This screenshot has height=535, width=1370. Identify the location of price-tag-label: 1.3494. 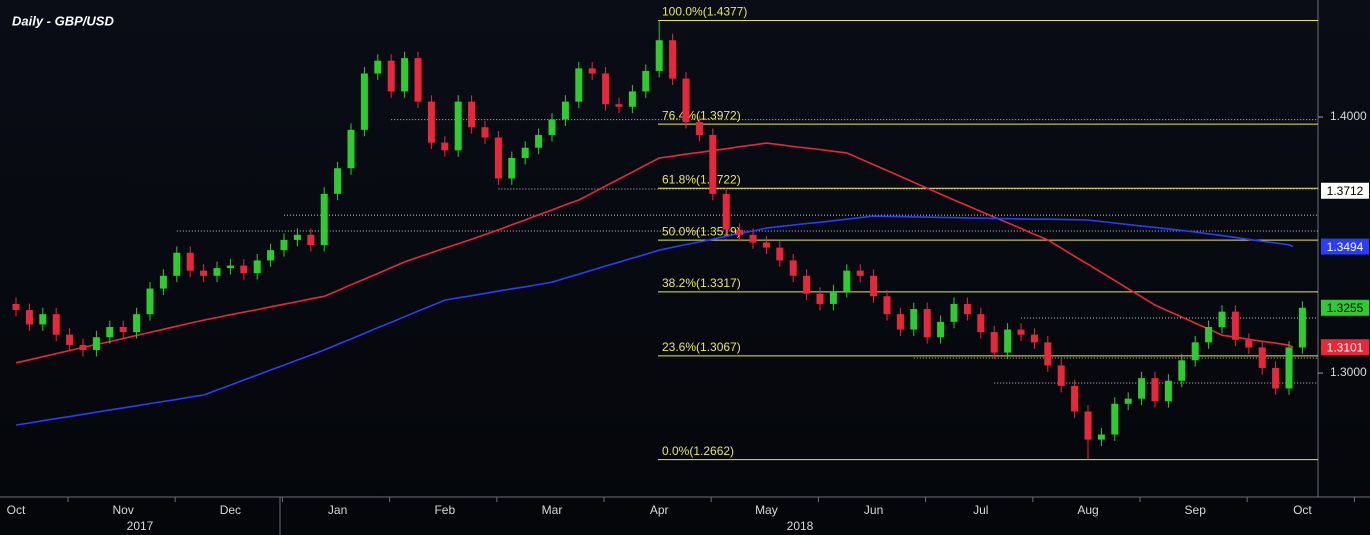
(1345, 247).